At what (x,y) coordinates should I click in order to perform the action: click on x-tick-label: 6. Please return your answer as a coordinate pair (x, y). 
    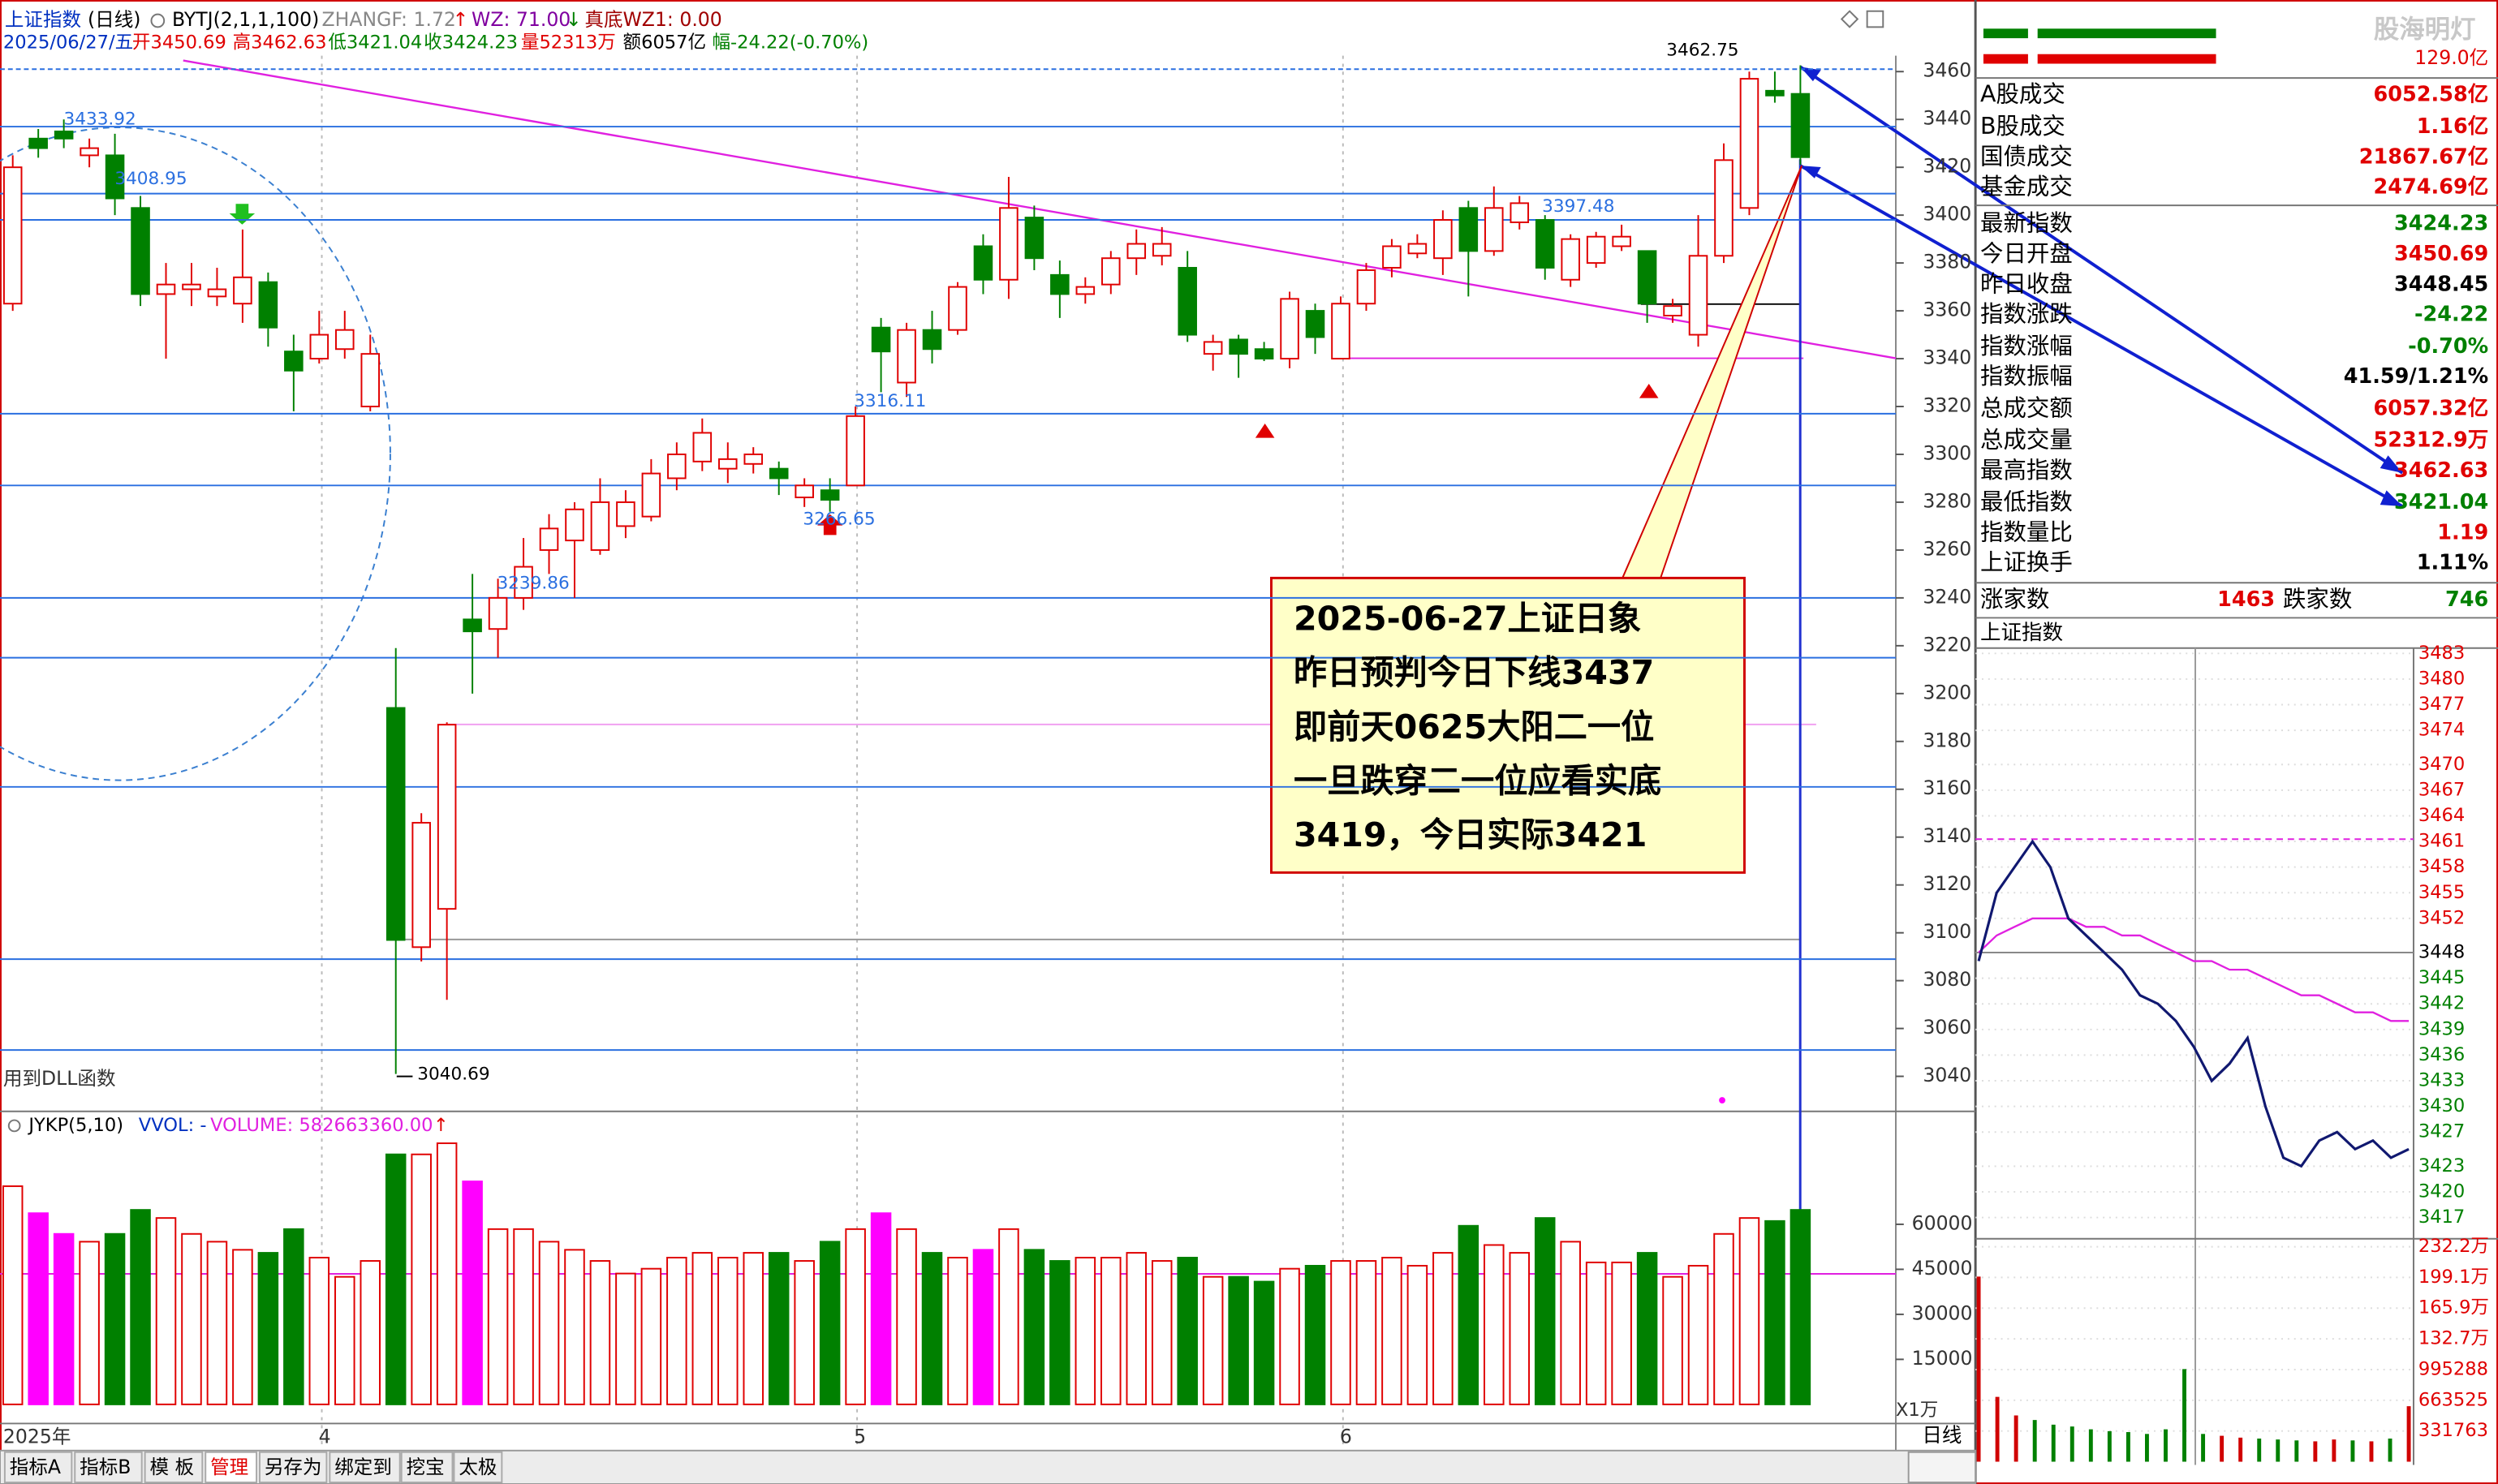
    Looking at the image, I should click on (1346, 1437).